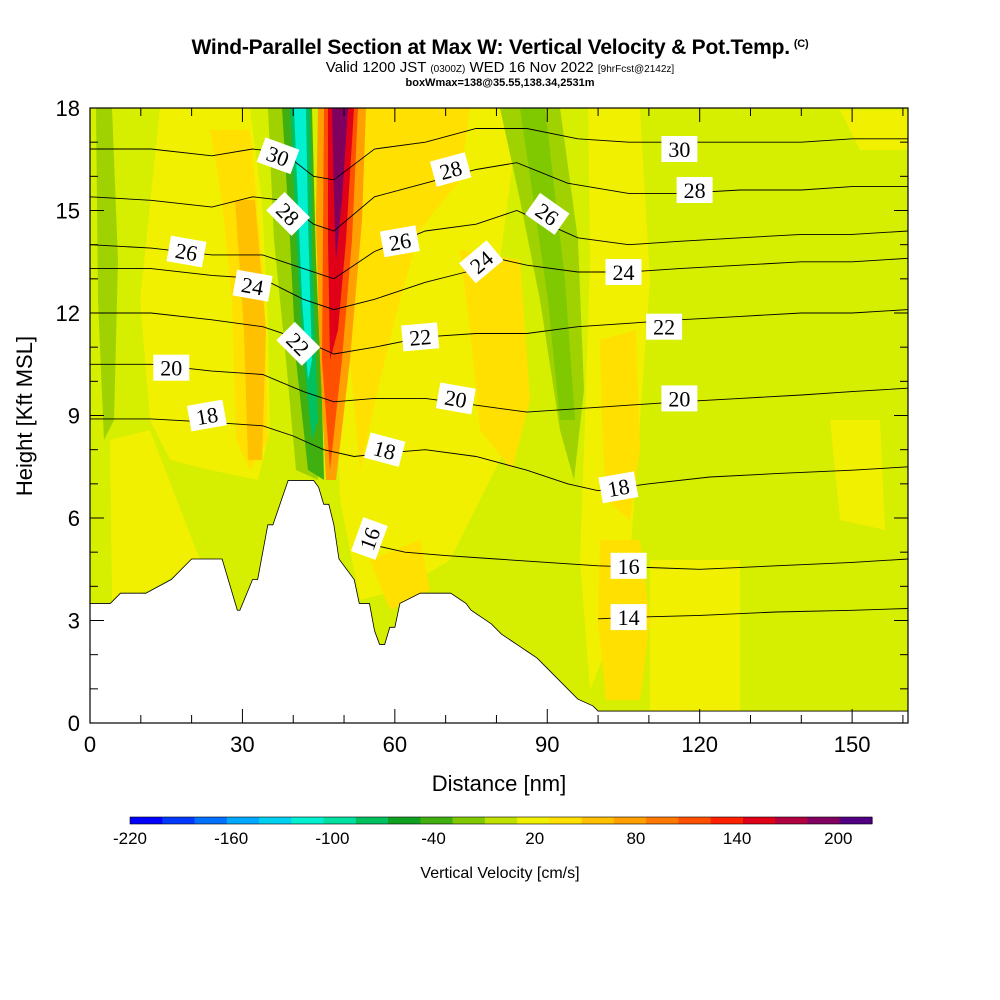  I want to click on contour-label-text: 22, so click(420, 337).